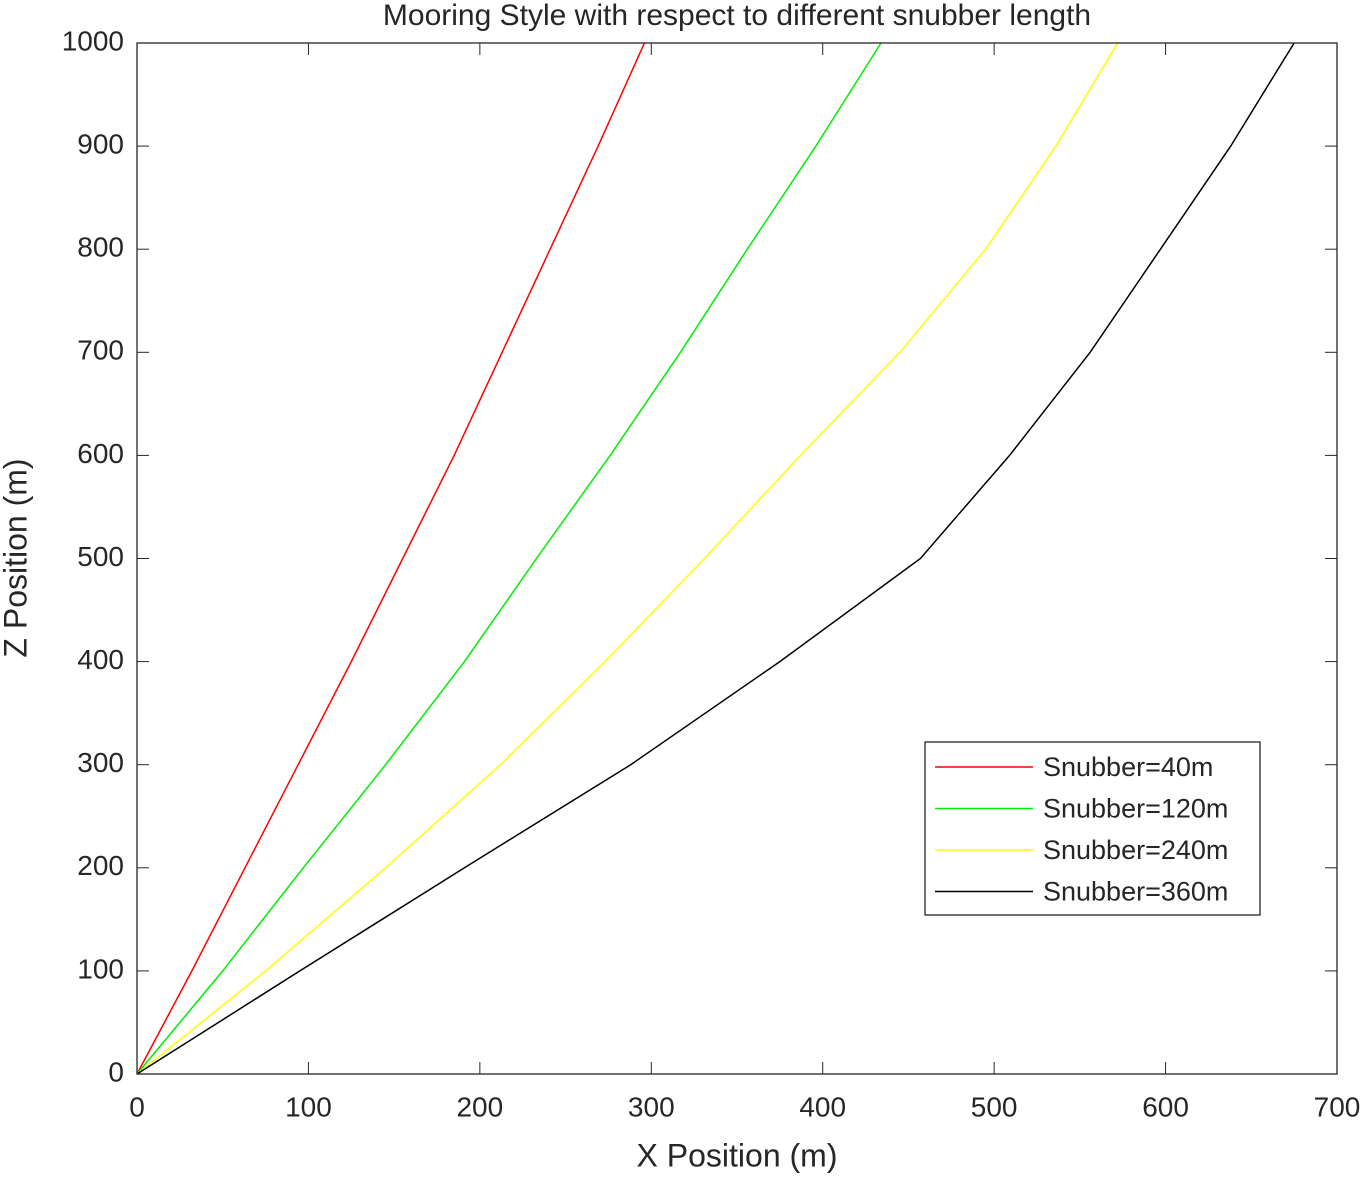  Describe the element at coordinates (100, 453) in the screenshot. I see `y-tick-label: 600` at that location.